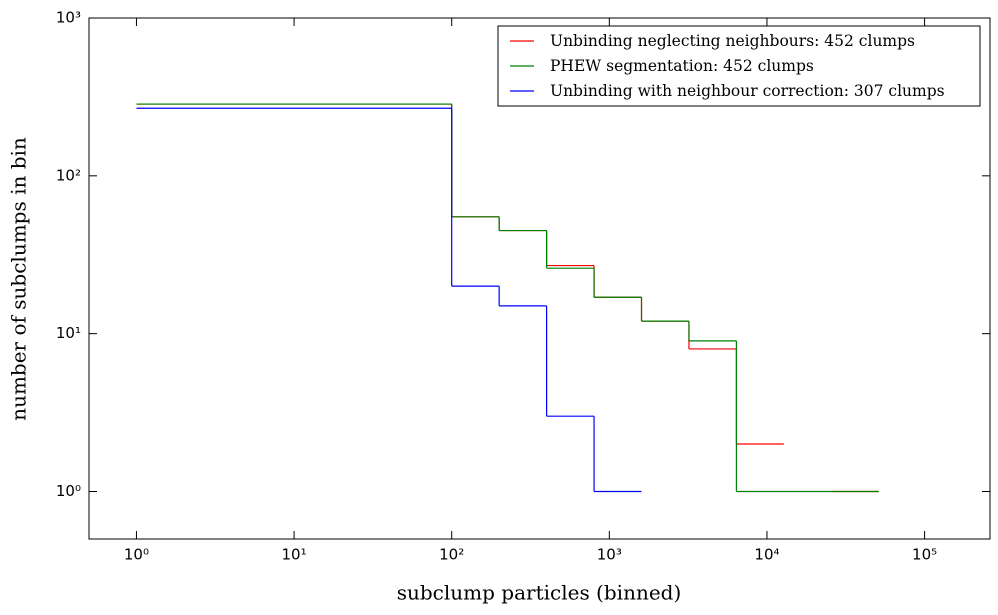  What do you see at coordinates (924, 555) in the screenshot?
I see `x-tick-label: 10⁵` at bounding box center [924, 555].